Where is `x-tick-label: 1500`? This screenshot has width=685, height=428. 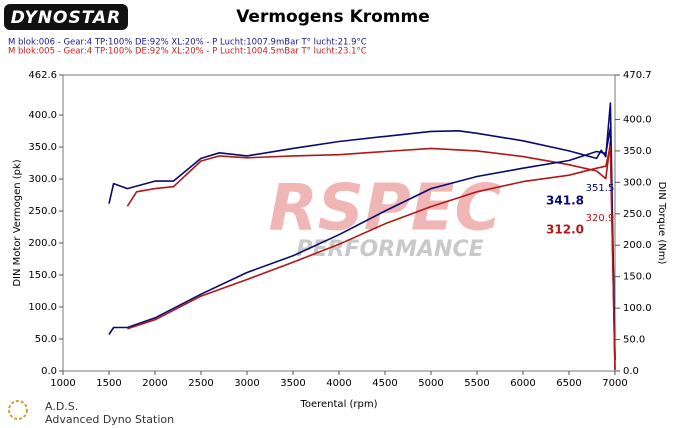
x-tick-label: 1500 is located at coordinates (108, 383).